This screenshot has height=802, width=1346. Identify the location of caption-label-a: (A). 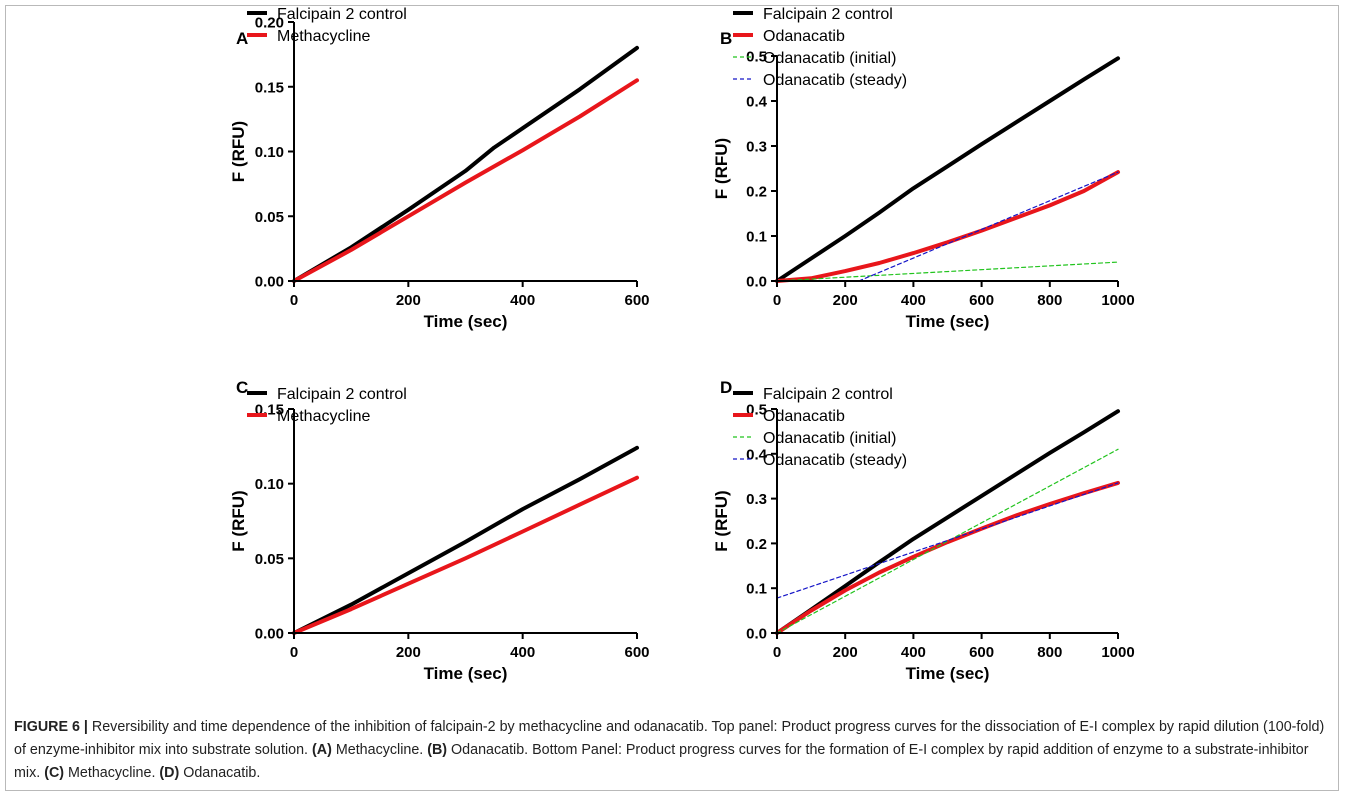
(322, 750).